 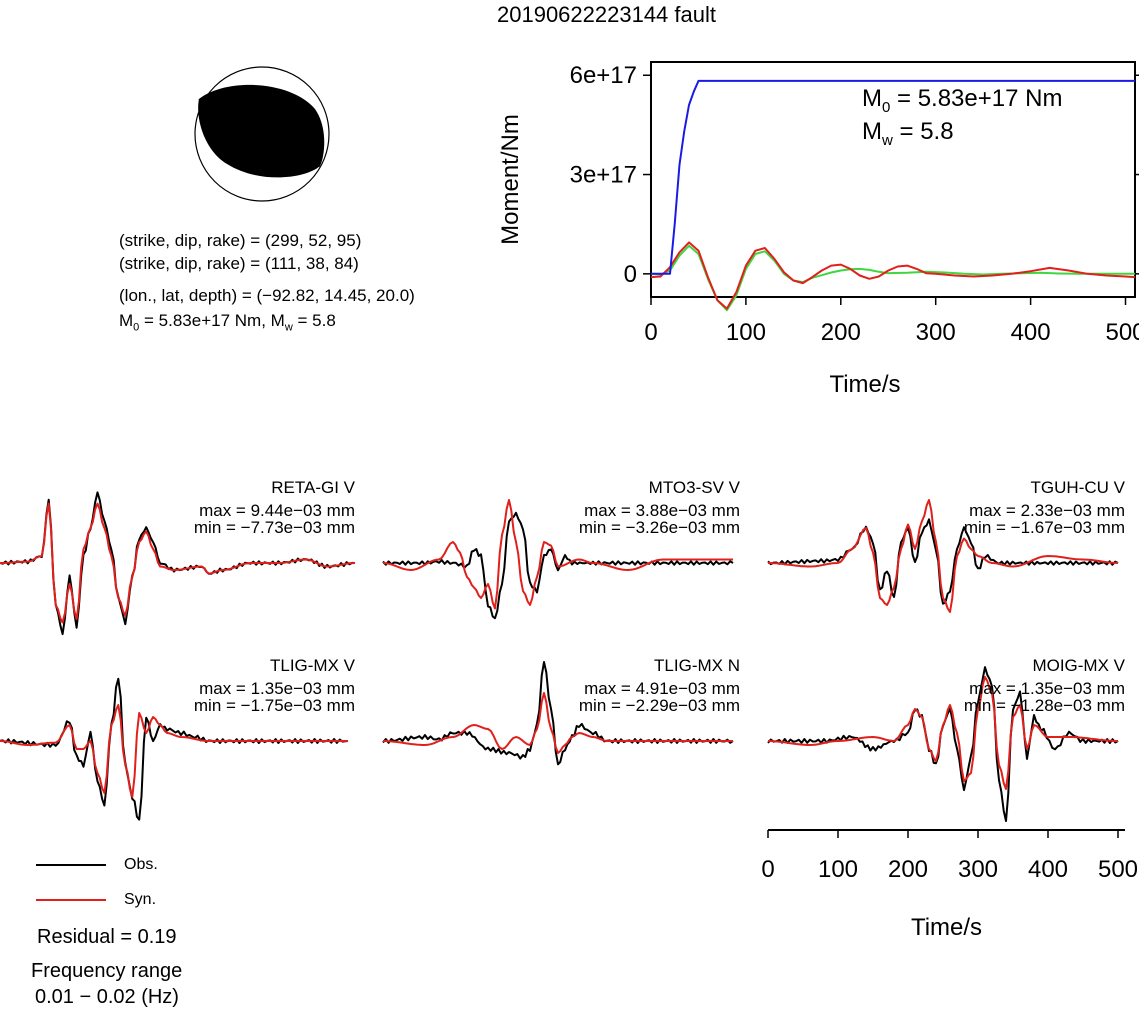 I want to click on max-label: max = 9.44e−03 mm, so click(x=277, y=510).